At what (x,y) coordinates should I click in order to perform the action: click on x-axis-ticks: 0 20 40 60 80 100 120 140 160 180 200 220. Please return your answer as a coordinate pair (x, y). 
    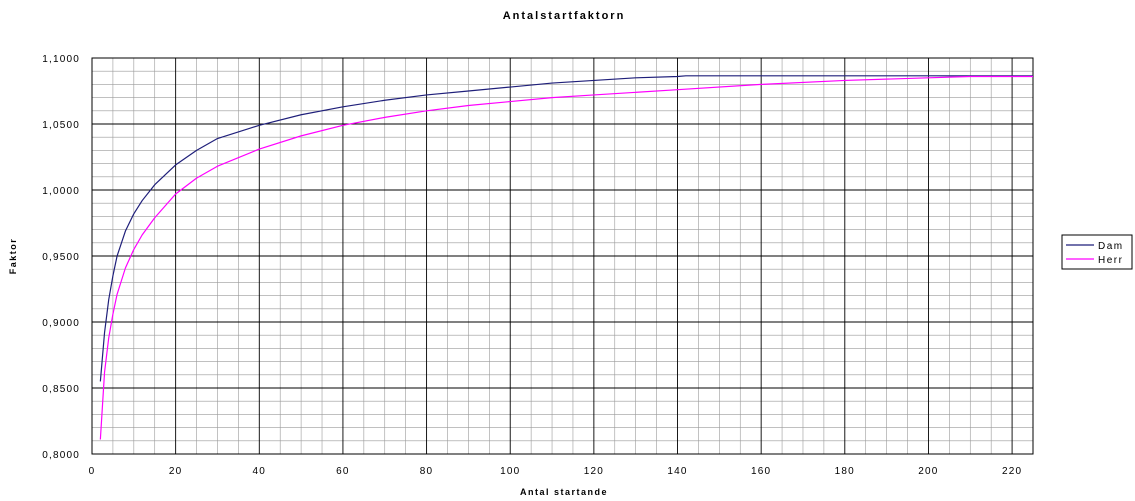
    Looking at the image, I should click on (555, 471).